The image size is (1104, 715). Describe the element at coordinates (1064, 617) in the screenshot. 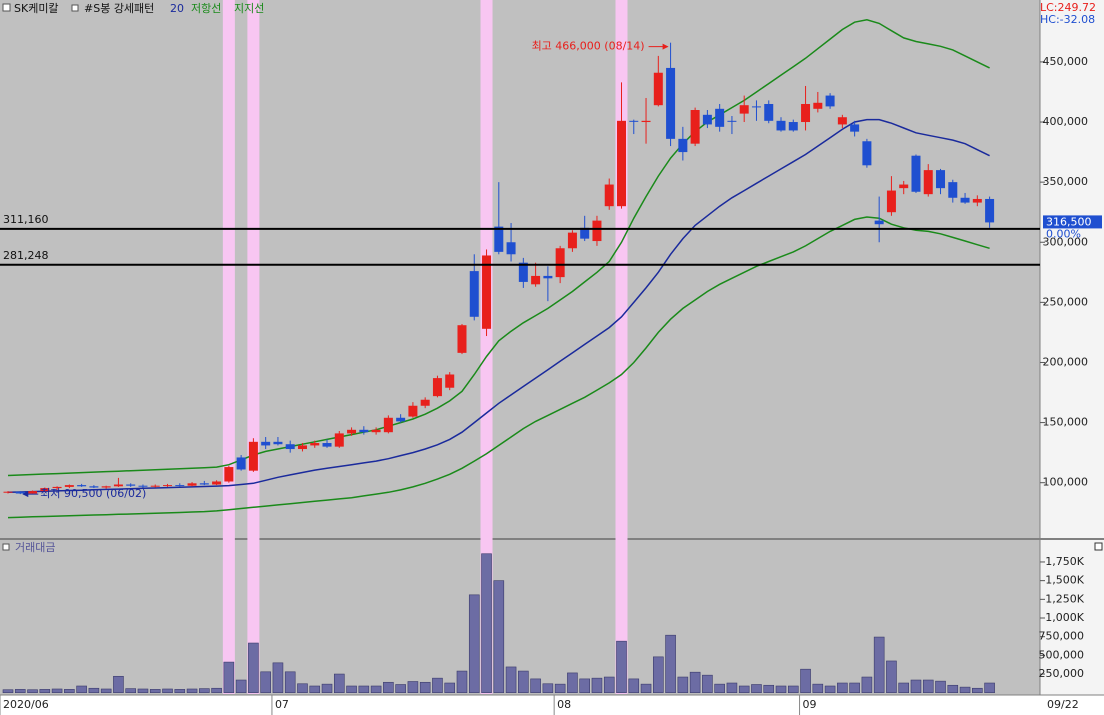

I see `y-tick-label: 1,000K` at that location.